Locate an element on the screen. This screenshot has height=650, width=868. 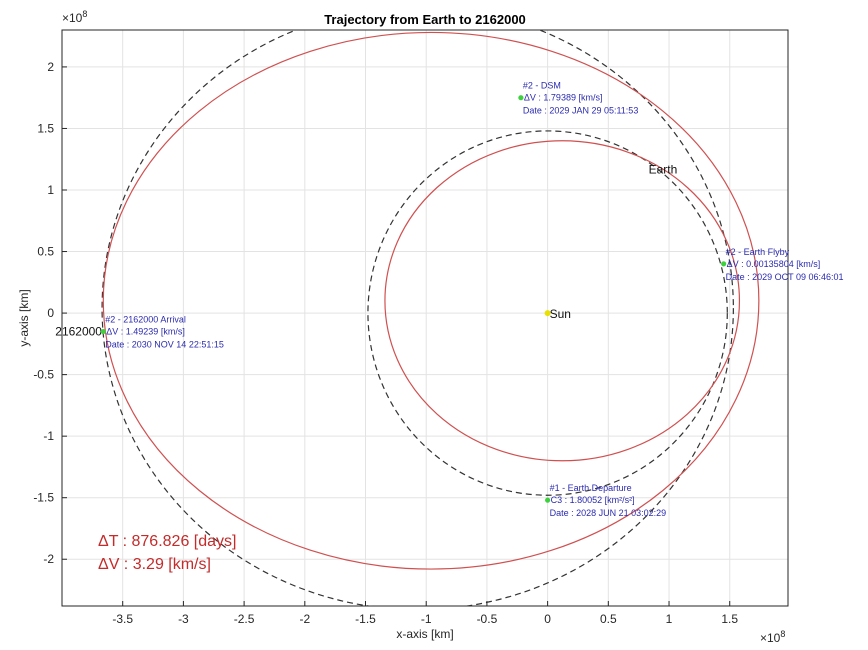
delta-t-summary: ΔT : 876.826 [days] is located at coordinates (167, 541).